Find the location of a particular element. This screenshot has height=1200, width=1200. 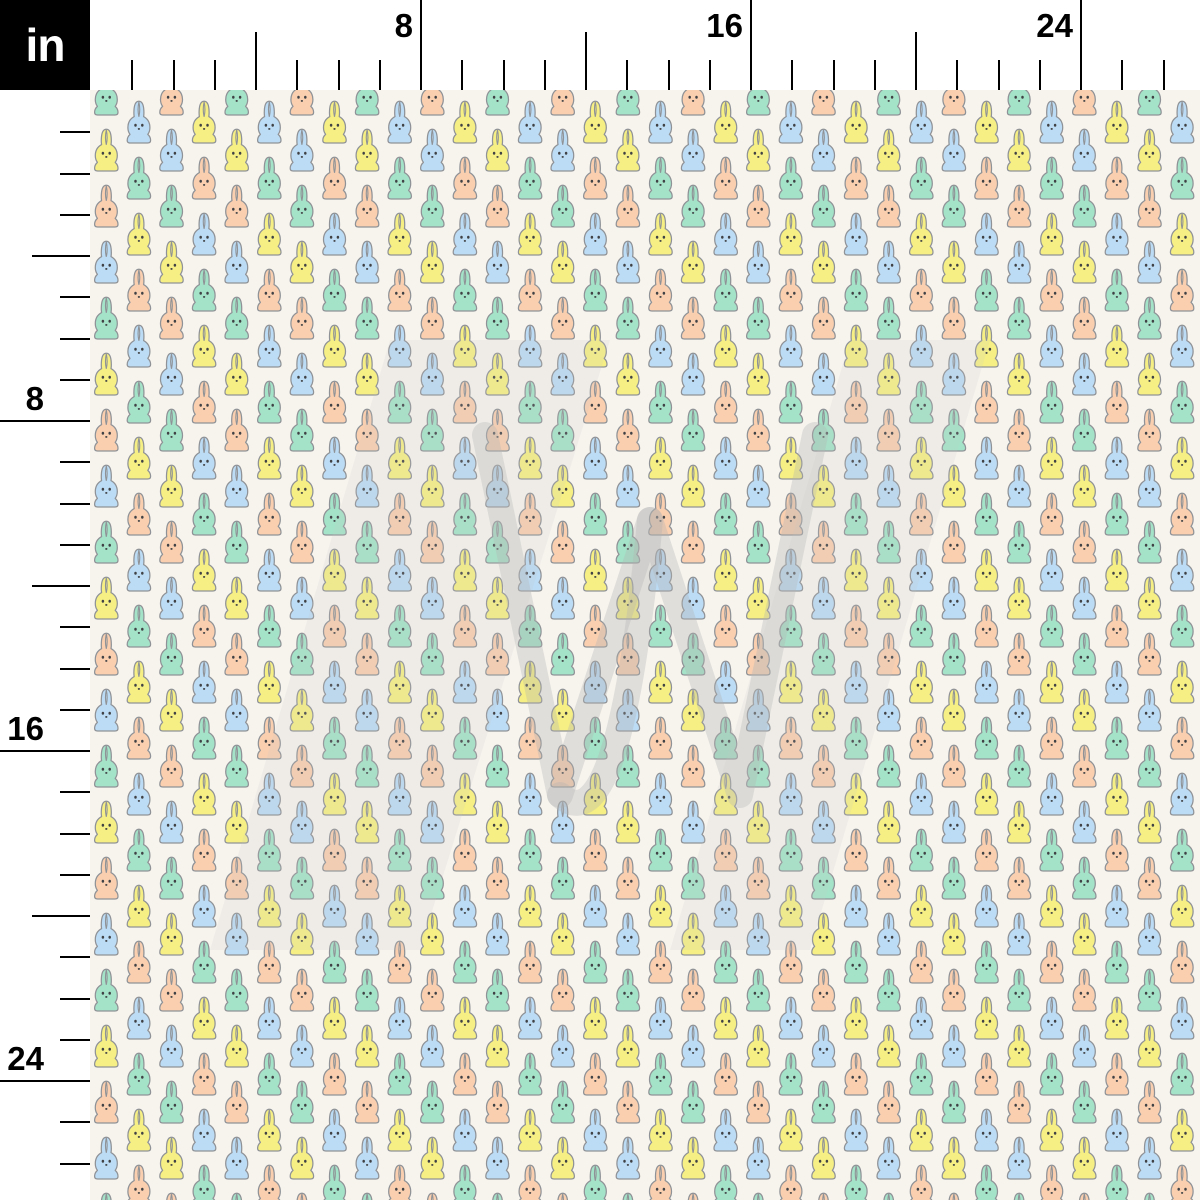

ruler-horizontal: 8 16 24 is located at coordinates (645, 45).